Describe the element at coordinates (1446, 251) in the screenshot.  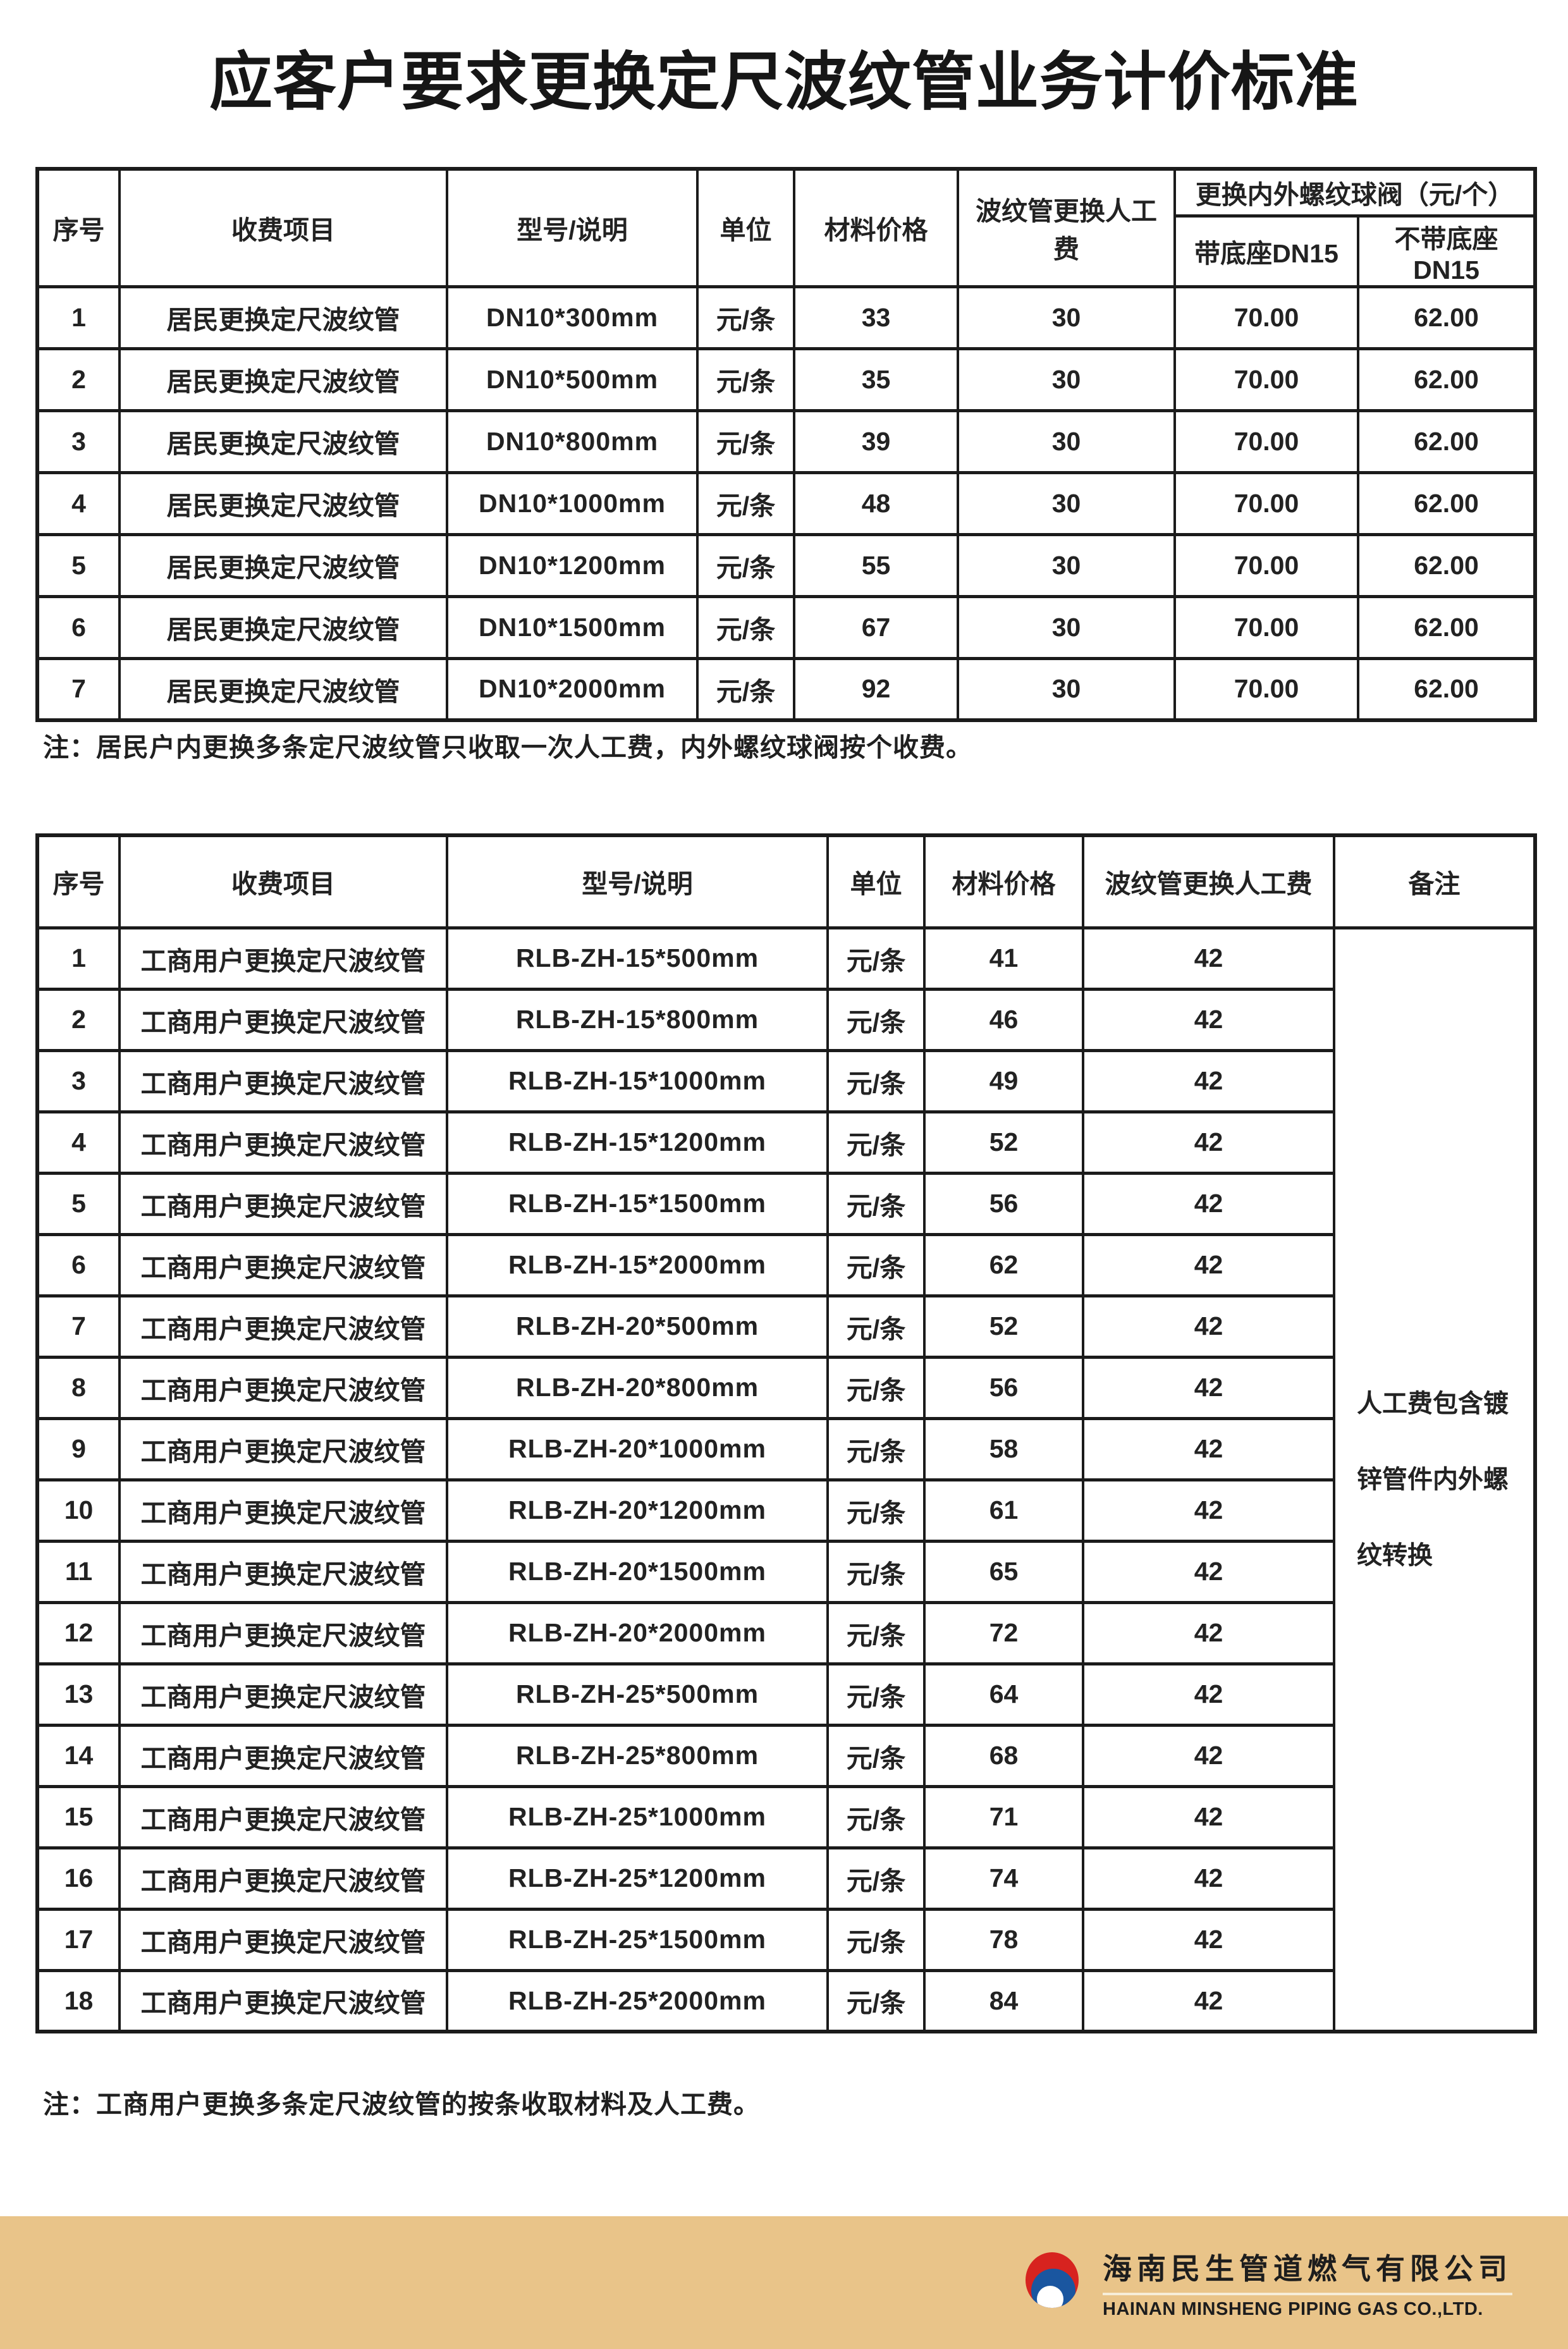
I see `header-valve-without-base: 不带底座DN15` at that location.